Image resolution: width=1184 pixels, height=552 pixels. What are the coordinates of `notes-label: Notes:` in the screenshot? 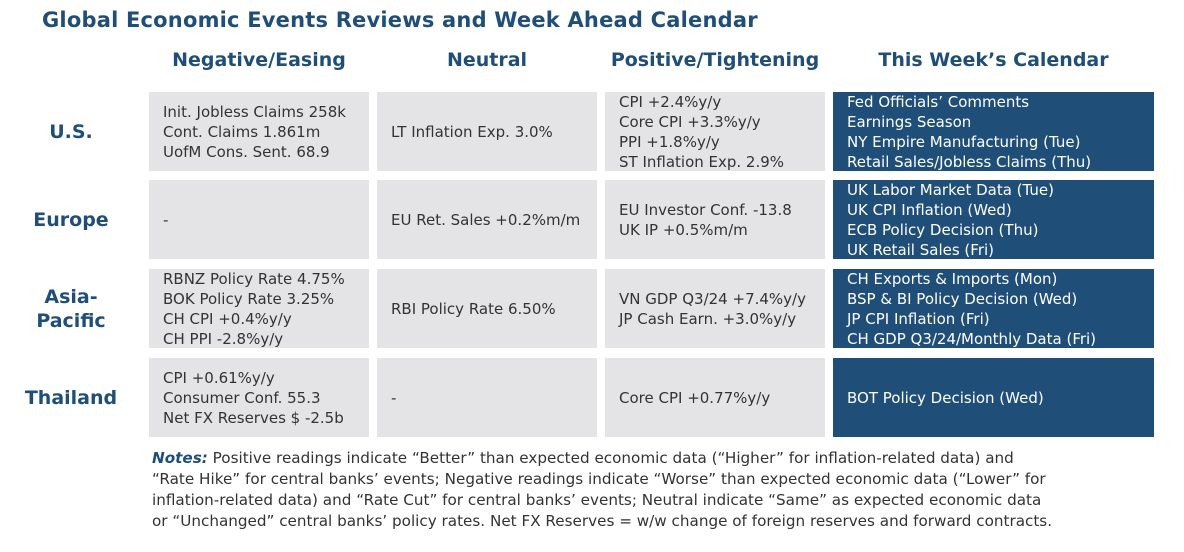 It's located at (180, 458).